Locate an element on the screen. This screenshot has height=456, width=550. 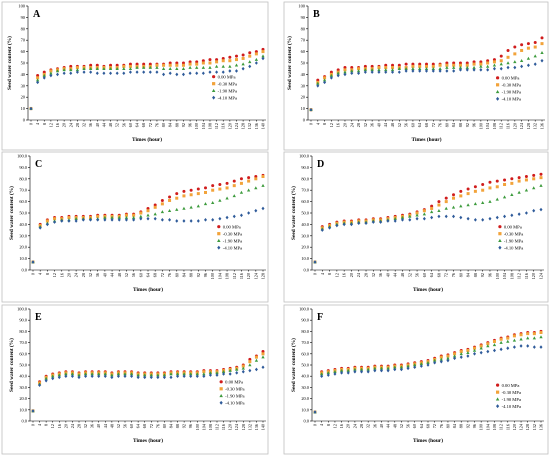
x-tick-label: 0 is located at coordinates (315, 274).